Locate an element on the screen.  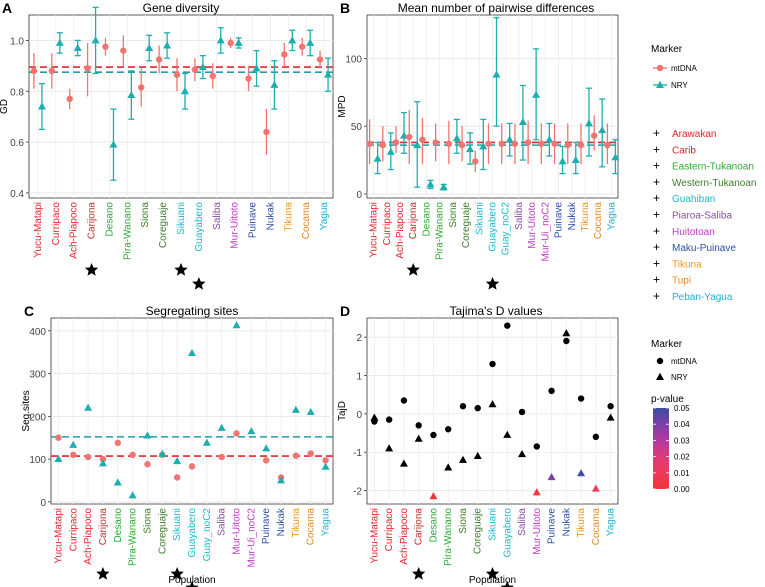
y-tick-label: -2 is located at coordinates (357, 492).